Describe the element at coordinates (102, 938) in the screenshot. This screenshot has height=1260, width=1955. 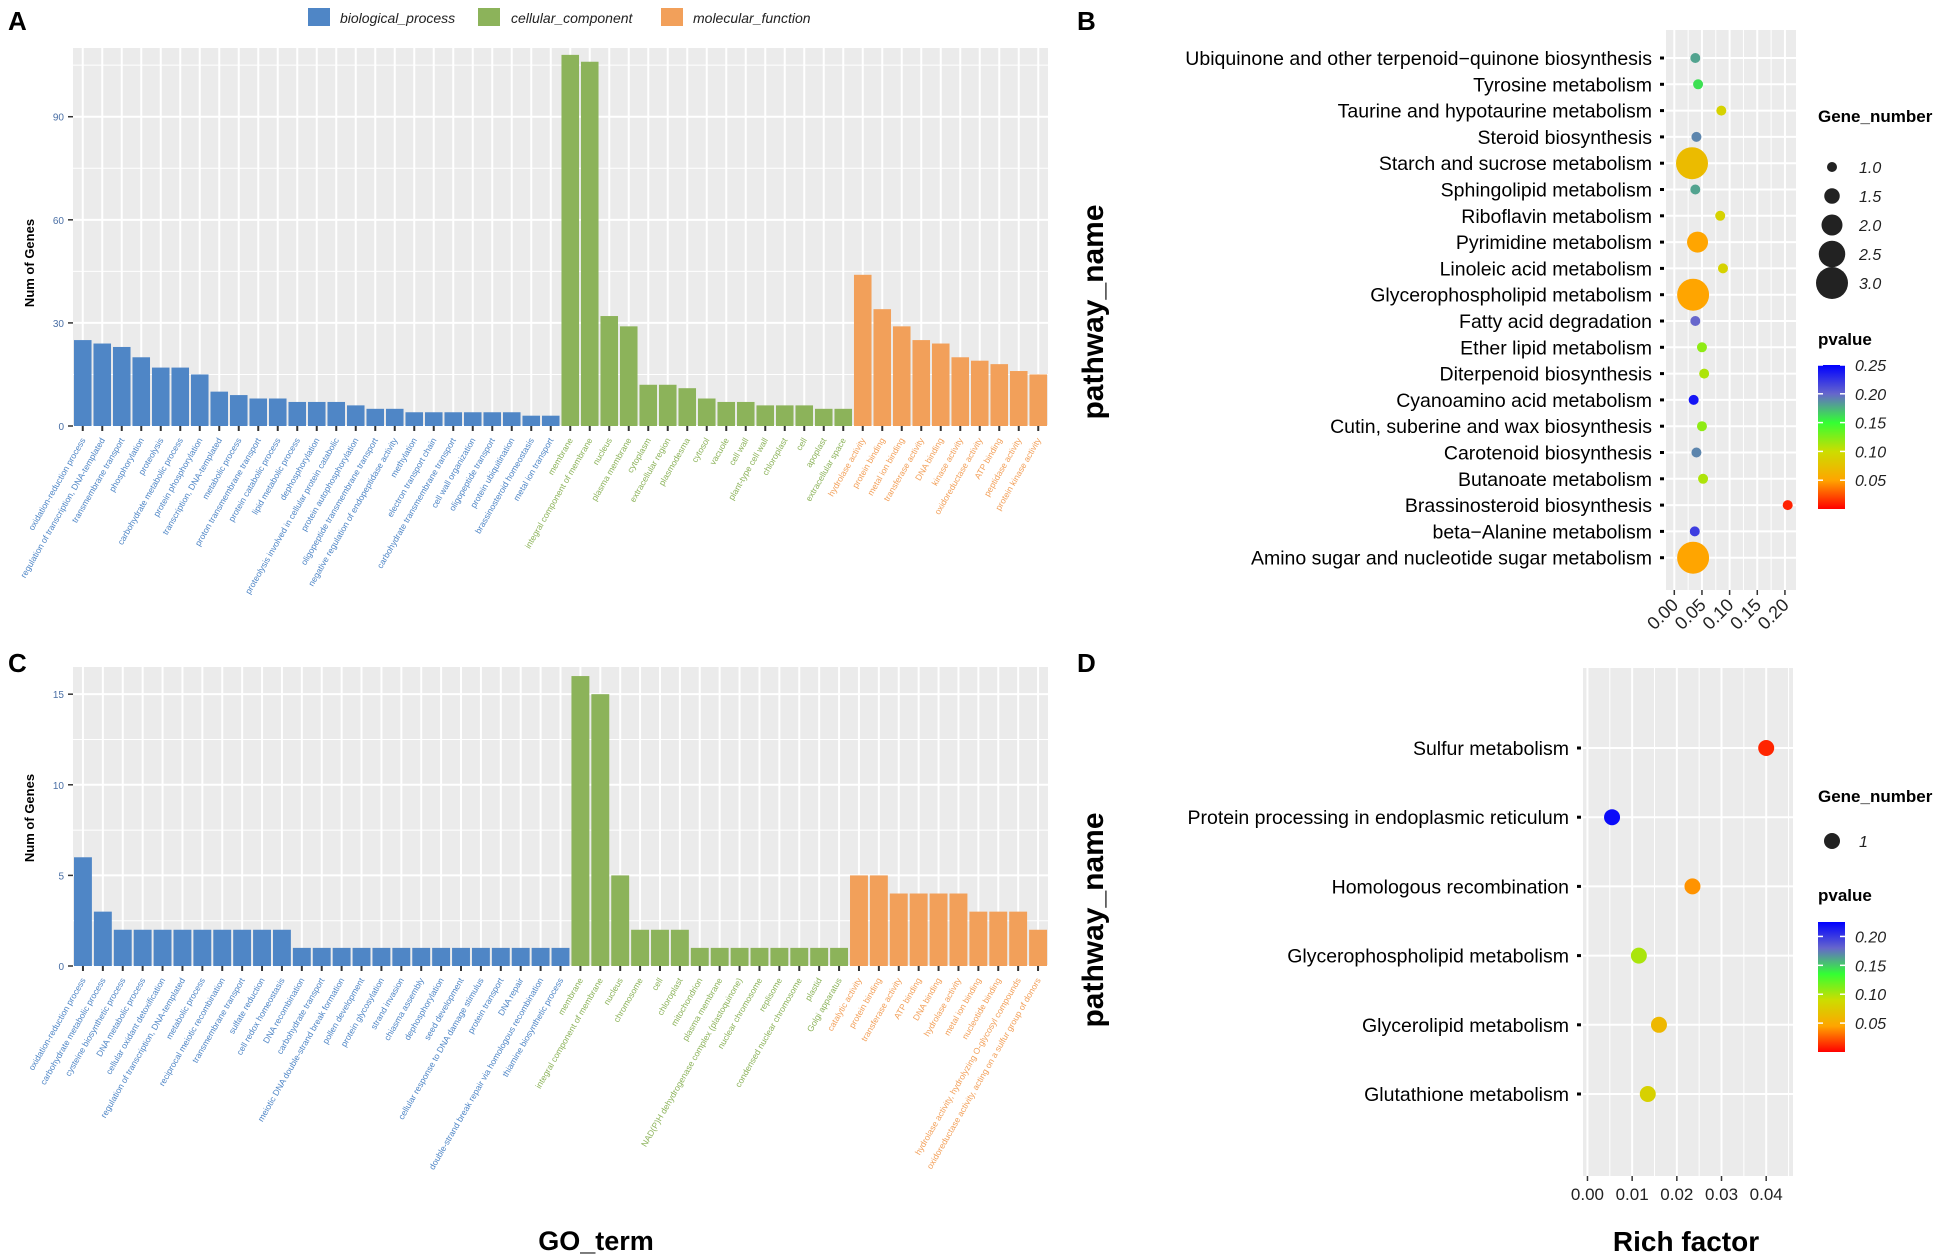
I see `bar-carbohydrate-metabolic-process` at that location.